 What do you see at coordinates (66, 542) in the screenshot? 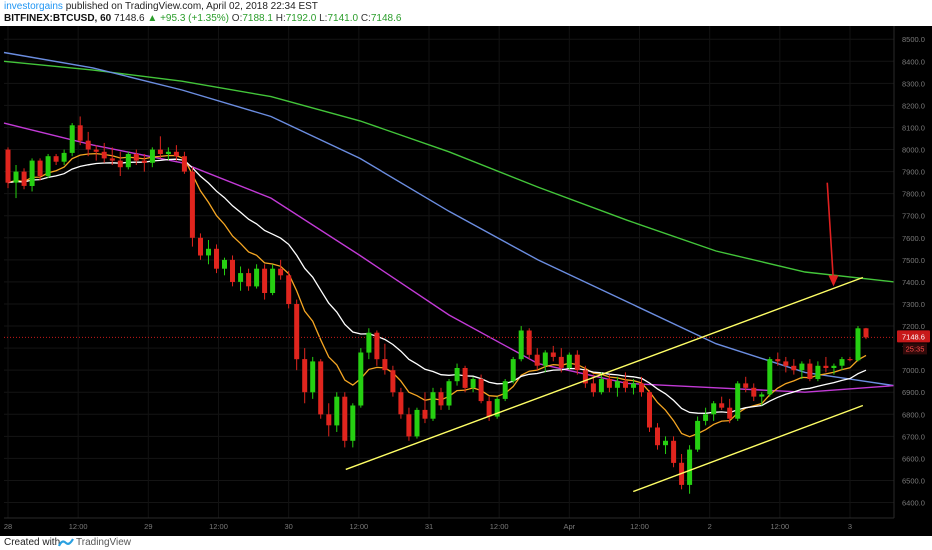
I see `tradingview-logo-icon` at bounding box center [66, 542].